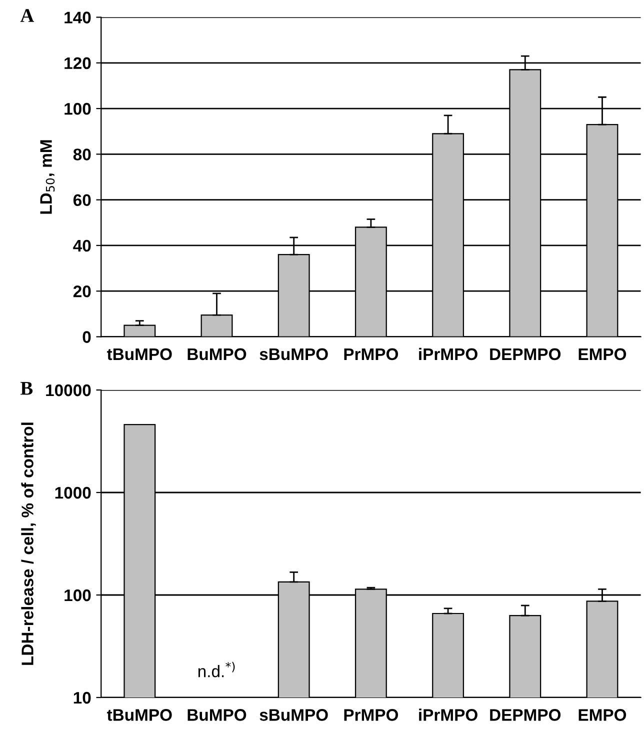 The image size is (644, 750). I want to click on y-tick-label: 60, so click(82, 200).